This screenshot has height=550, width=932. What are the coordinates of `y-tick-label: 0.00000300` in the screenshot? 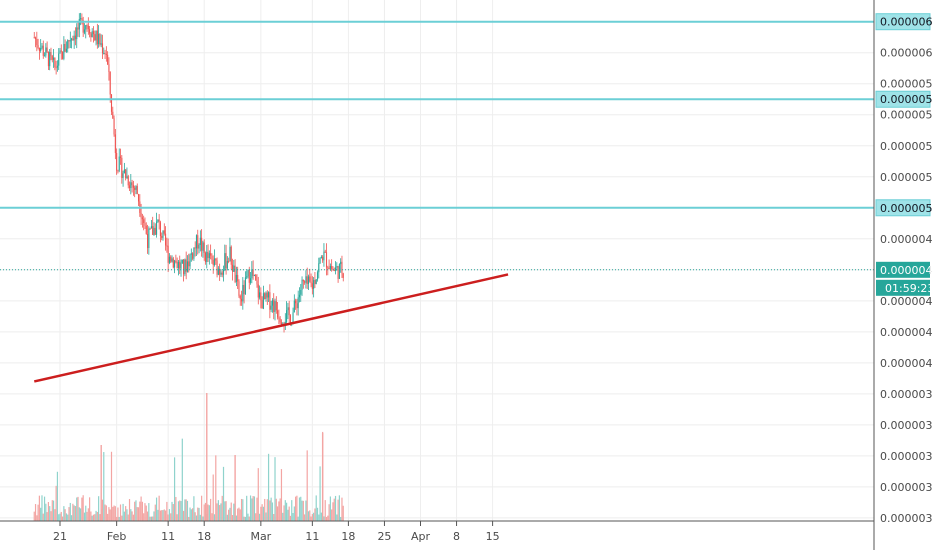 It's located at (906, 518).